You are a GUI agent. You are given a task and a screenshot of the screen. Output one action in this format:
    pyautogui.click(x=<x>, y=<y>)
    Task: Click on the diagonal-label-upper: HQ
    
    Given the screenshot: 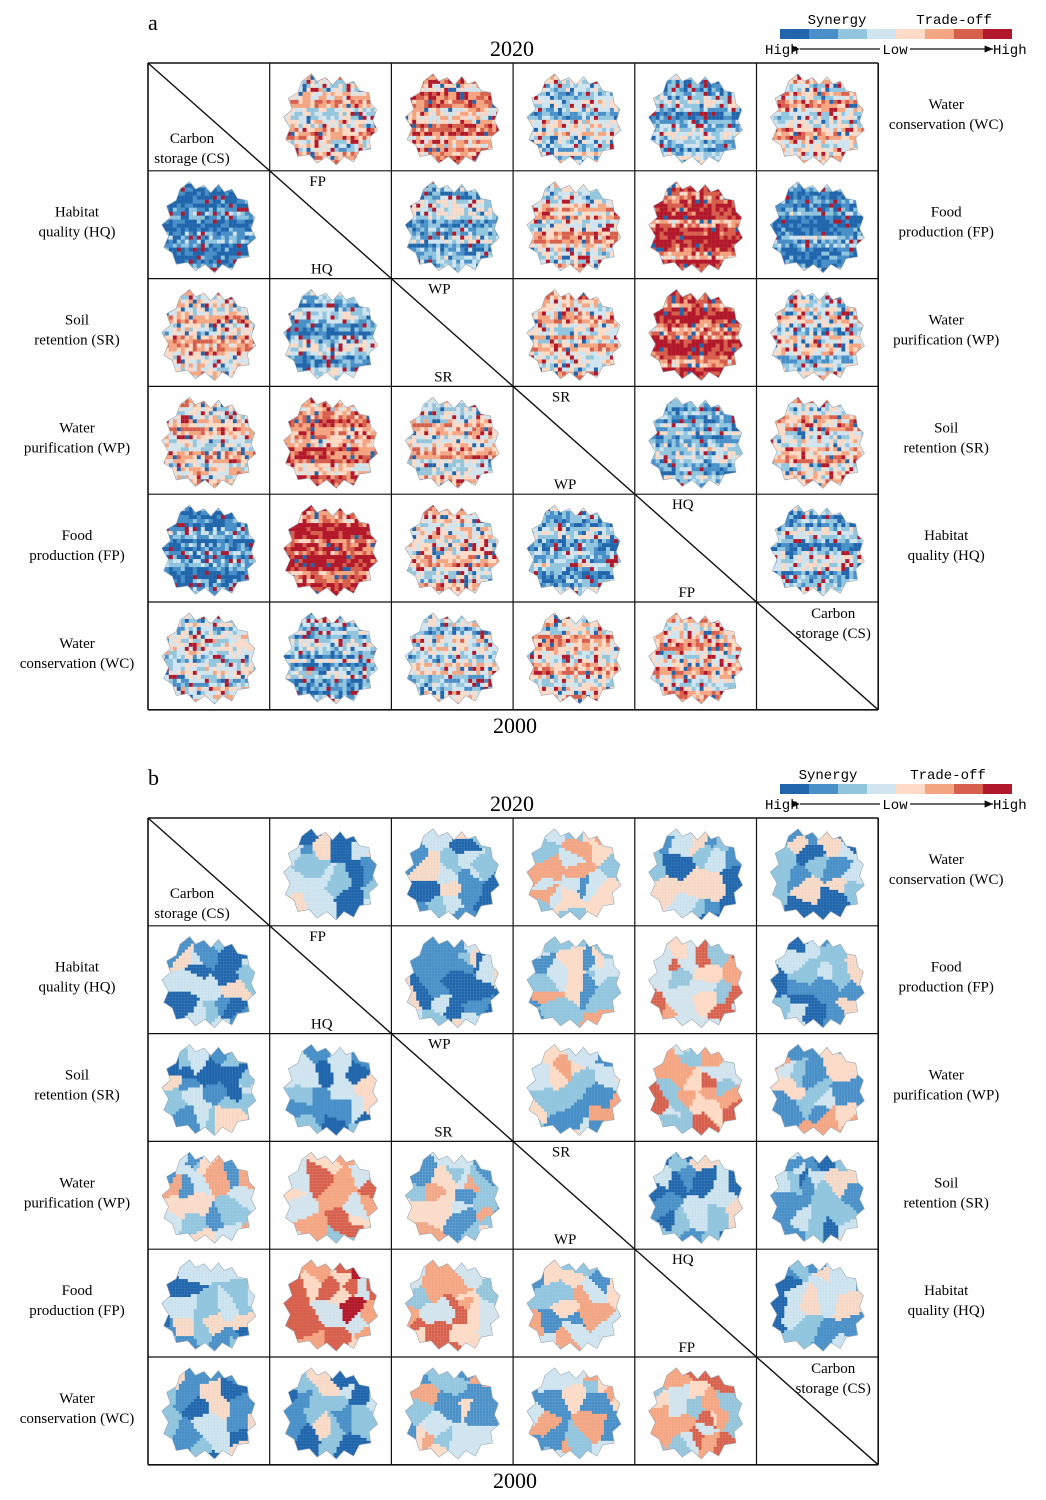 What is the action you would take?
    pyautogui.click(x=683, y=505)
    